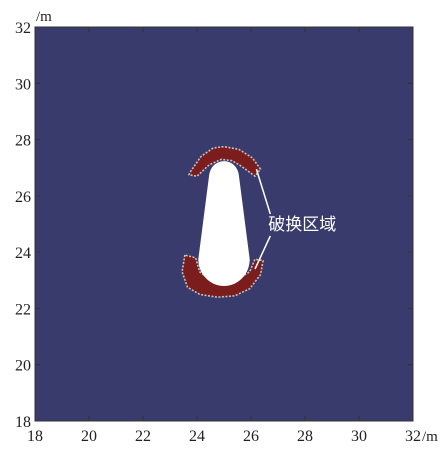 The height and width of the screenshot is (449, 440). I want to click on y-tick-label: 24, so click(23, 253).